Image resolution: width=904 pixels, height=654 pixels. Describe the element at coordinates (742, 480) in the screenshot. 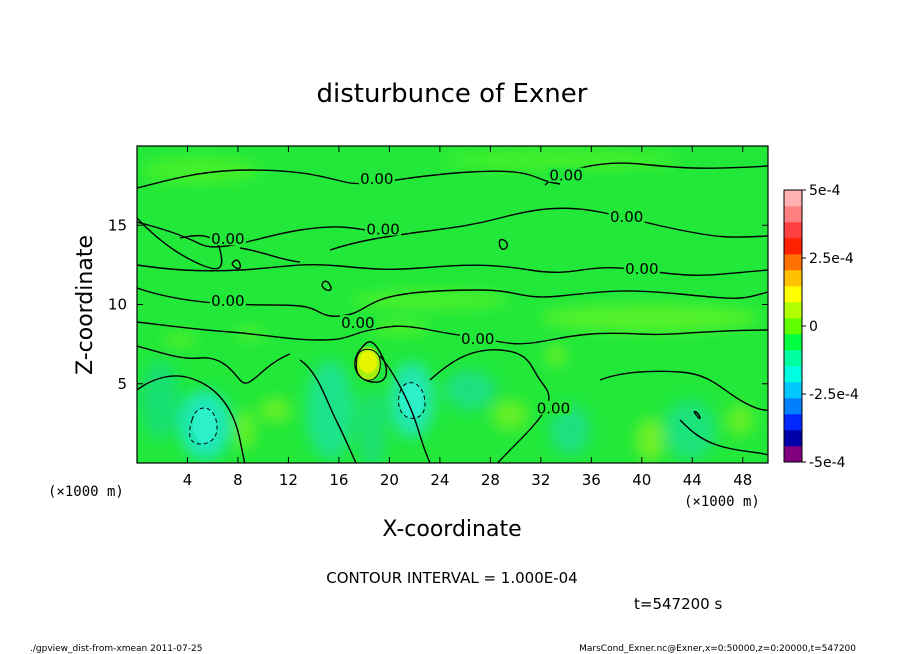

I see `x-tick-label: 48` at that location.